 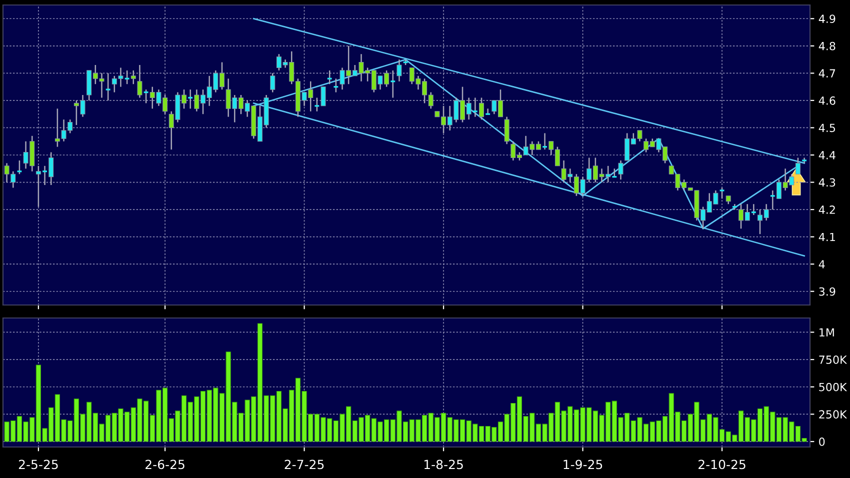 What do you see at coordinates (827, 182) in the screenshot?
I see `y-tick-label: 4.3` at bounding box center [827, 182].